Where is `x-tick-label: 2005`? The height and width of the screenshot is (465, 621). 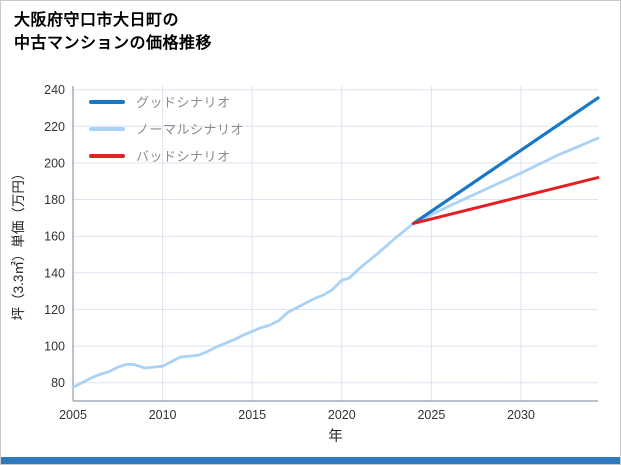
x-tick-label: 2005 is located at coordinates (73, 415).